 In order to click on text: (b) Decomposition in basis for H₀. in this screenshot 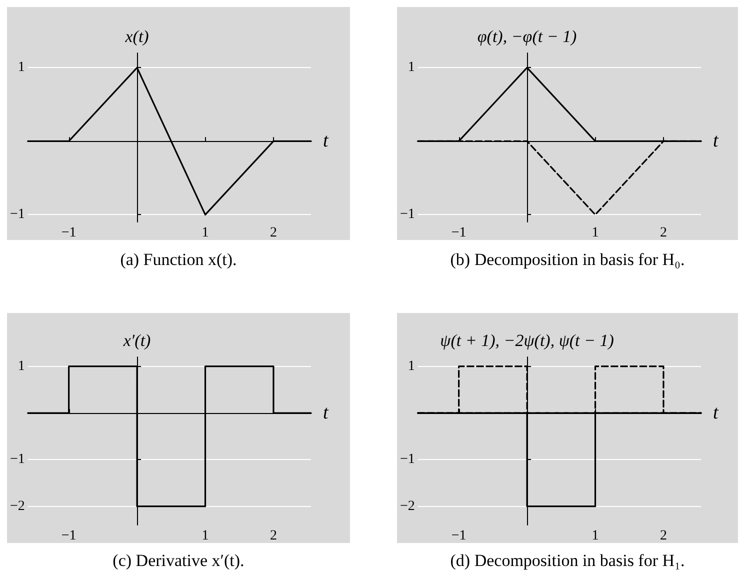, I will do `click(567, 260)`.